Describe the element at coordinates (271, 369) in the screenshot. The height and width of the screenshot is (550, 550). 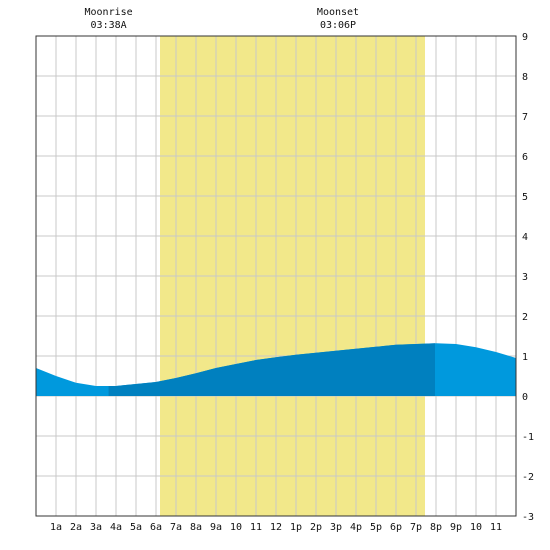
I see `tide-area-shaded` at that location.